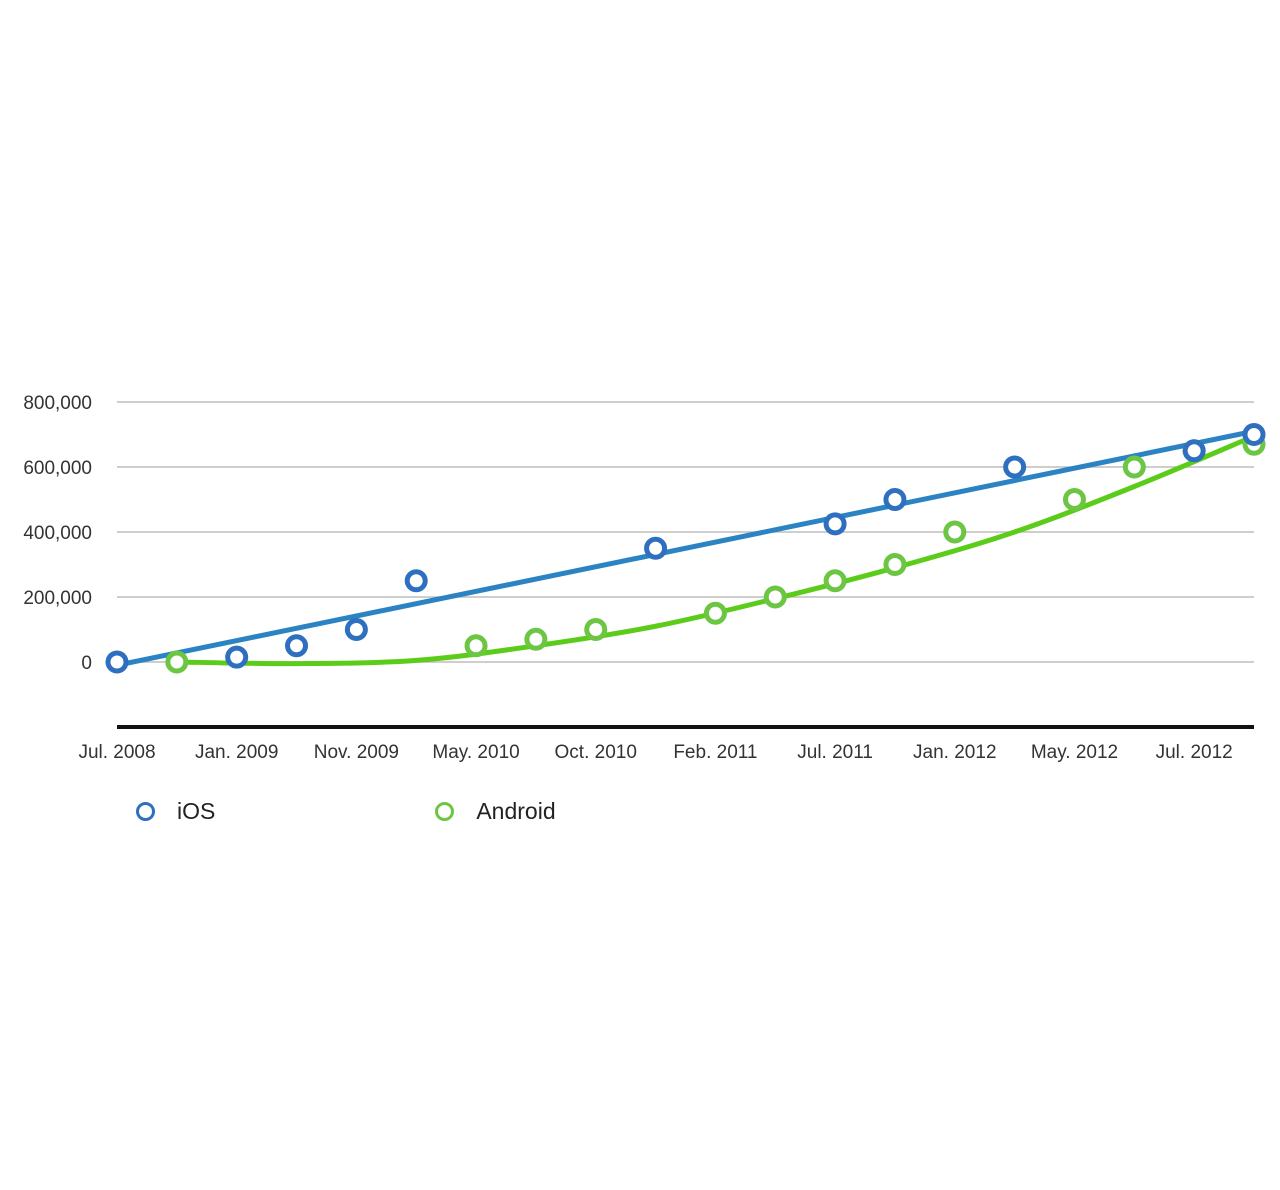 Image resolution: width=1280 pixels, height=1190 pixels. I want to click on y-tick-label: 0, so click(86, 663).